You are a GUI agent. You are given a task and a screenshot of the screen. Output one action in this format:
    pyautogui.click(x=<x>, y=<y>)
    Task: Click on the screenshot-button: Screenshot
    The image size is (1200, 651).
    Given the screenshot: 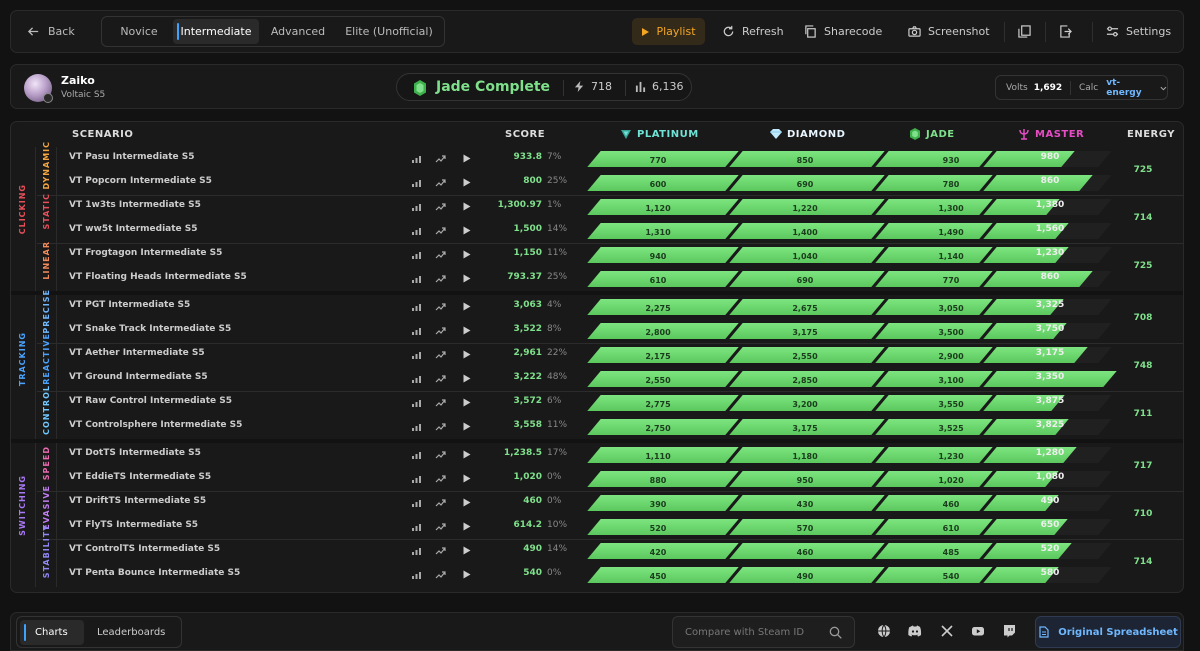 What is the action you would take?
    pyautogui.click(x=949, y=31)
    